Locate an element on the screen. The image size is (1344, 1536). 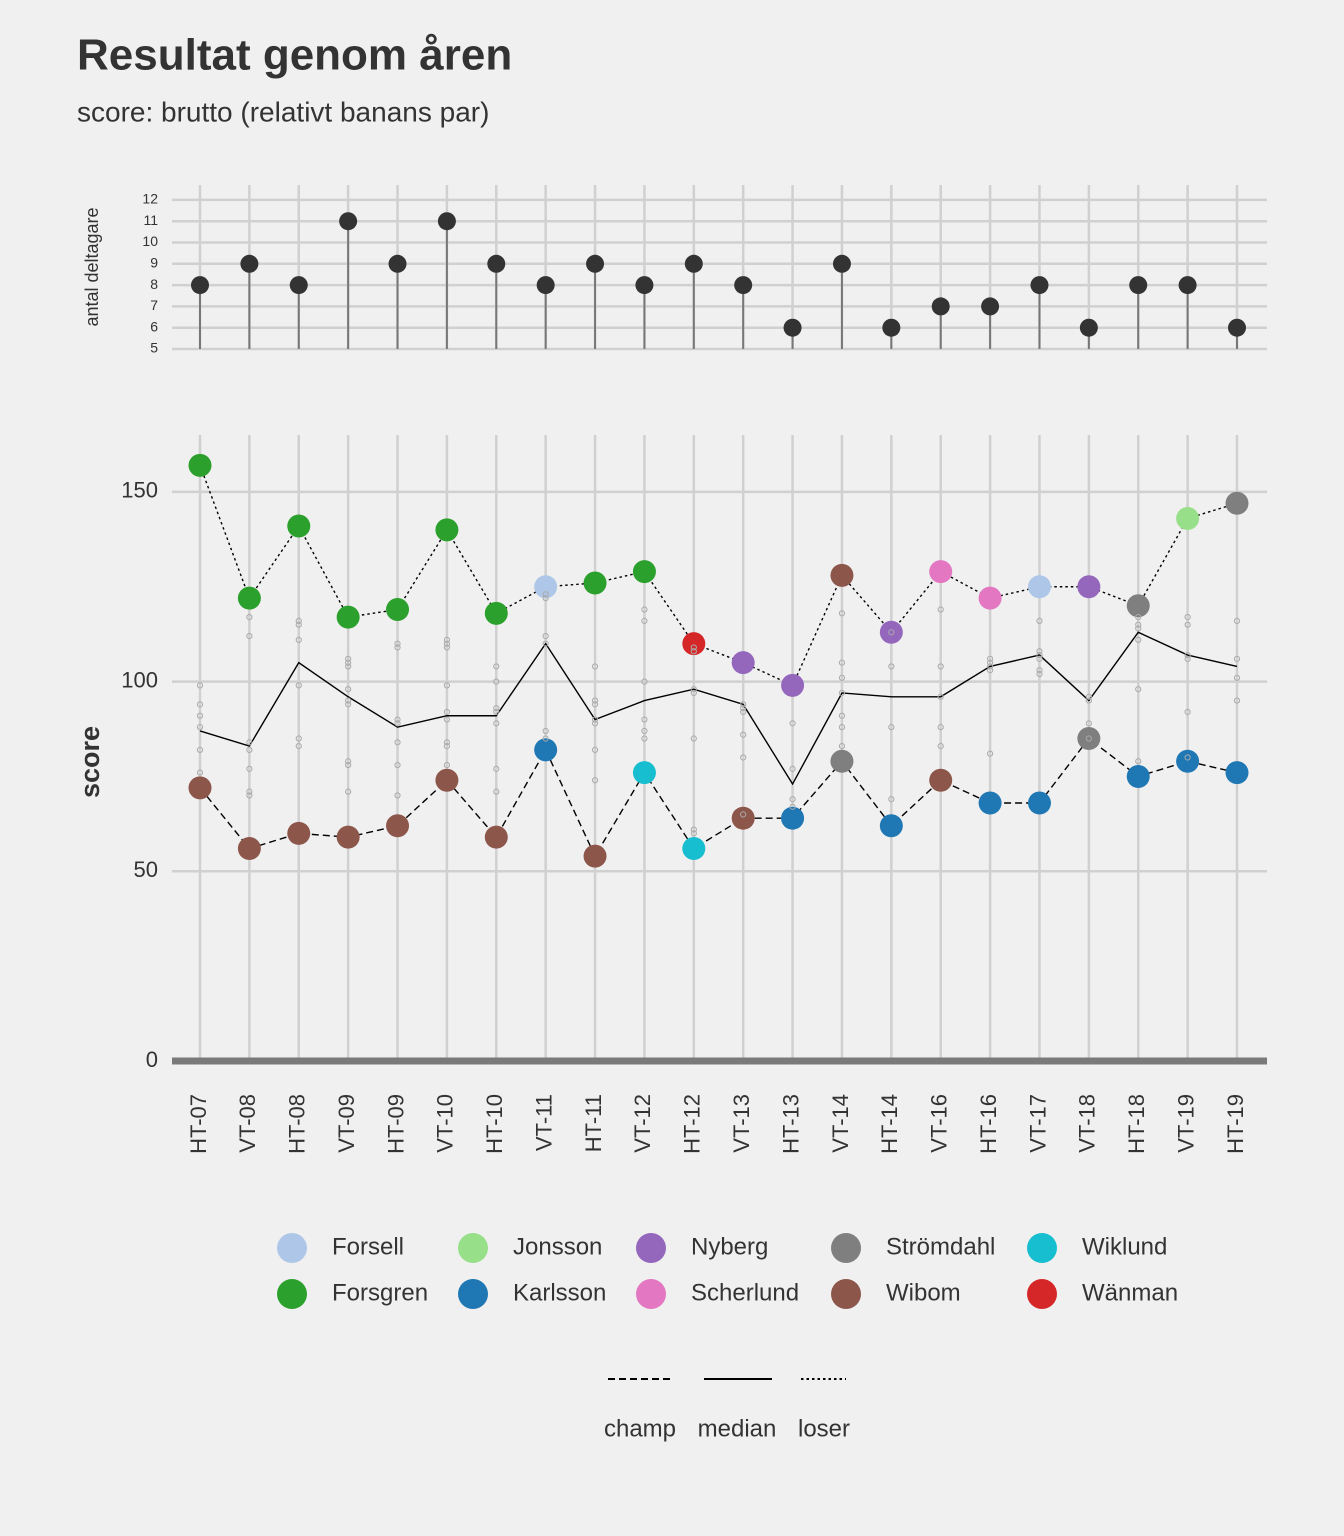
x-tick-label: VT-10 is located at coordinates (445, 1123).